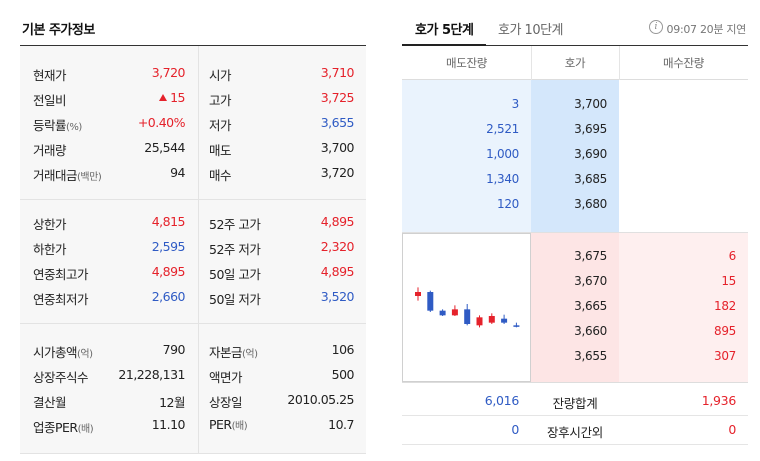  I want to click on stat-unit: (%), so click(74, 127).